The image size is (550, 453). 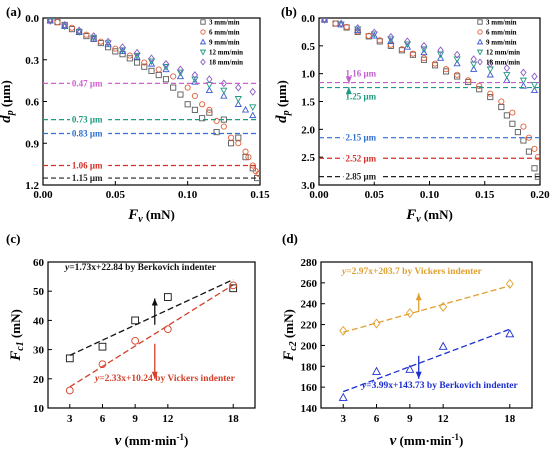 What do you see at coordinates (503, 63) in the screenshot?
I see `legend-label: 18 mm/min` at bounding box center [503, 63].